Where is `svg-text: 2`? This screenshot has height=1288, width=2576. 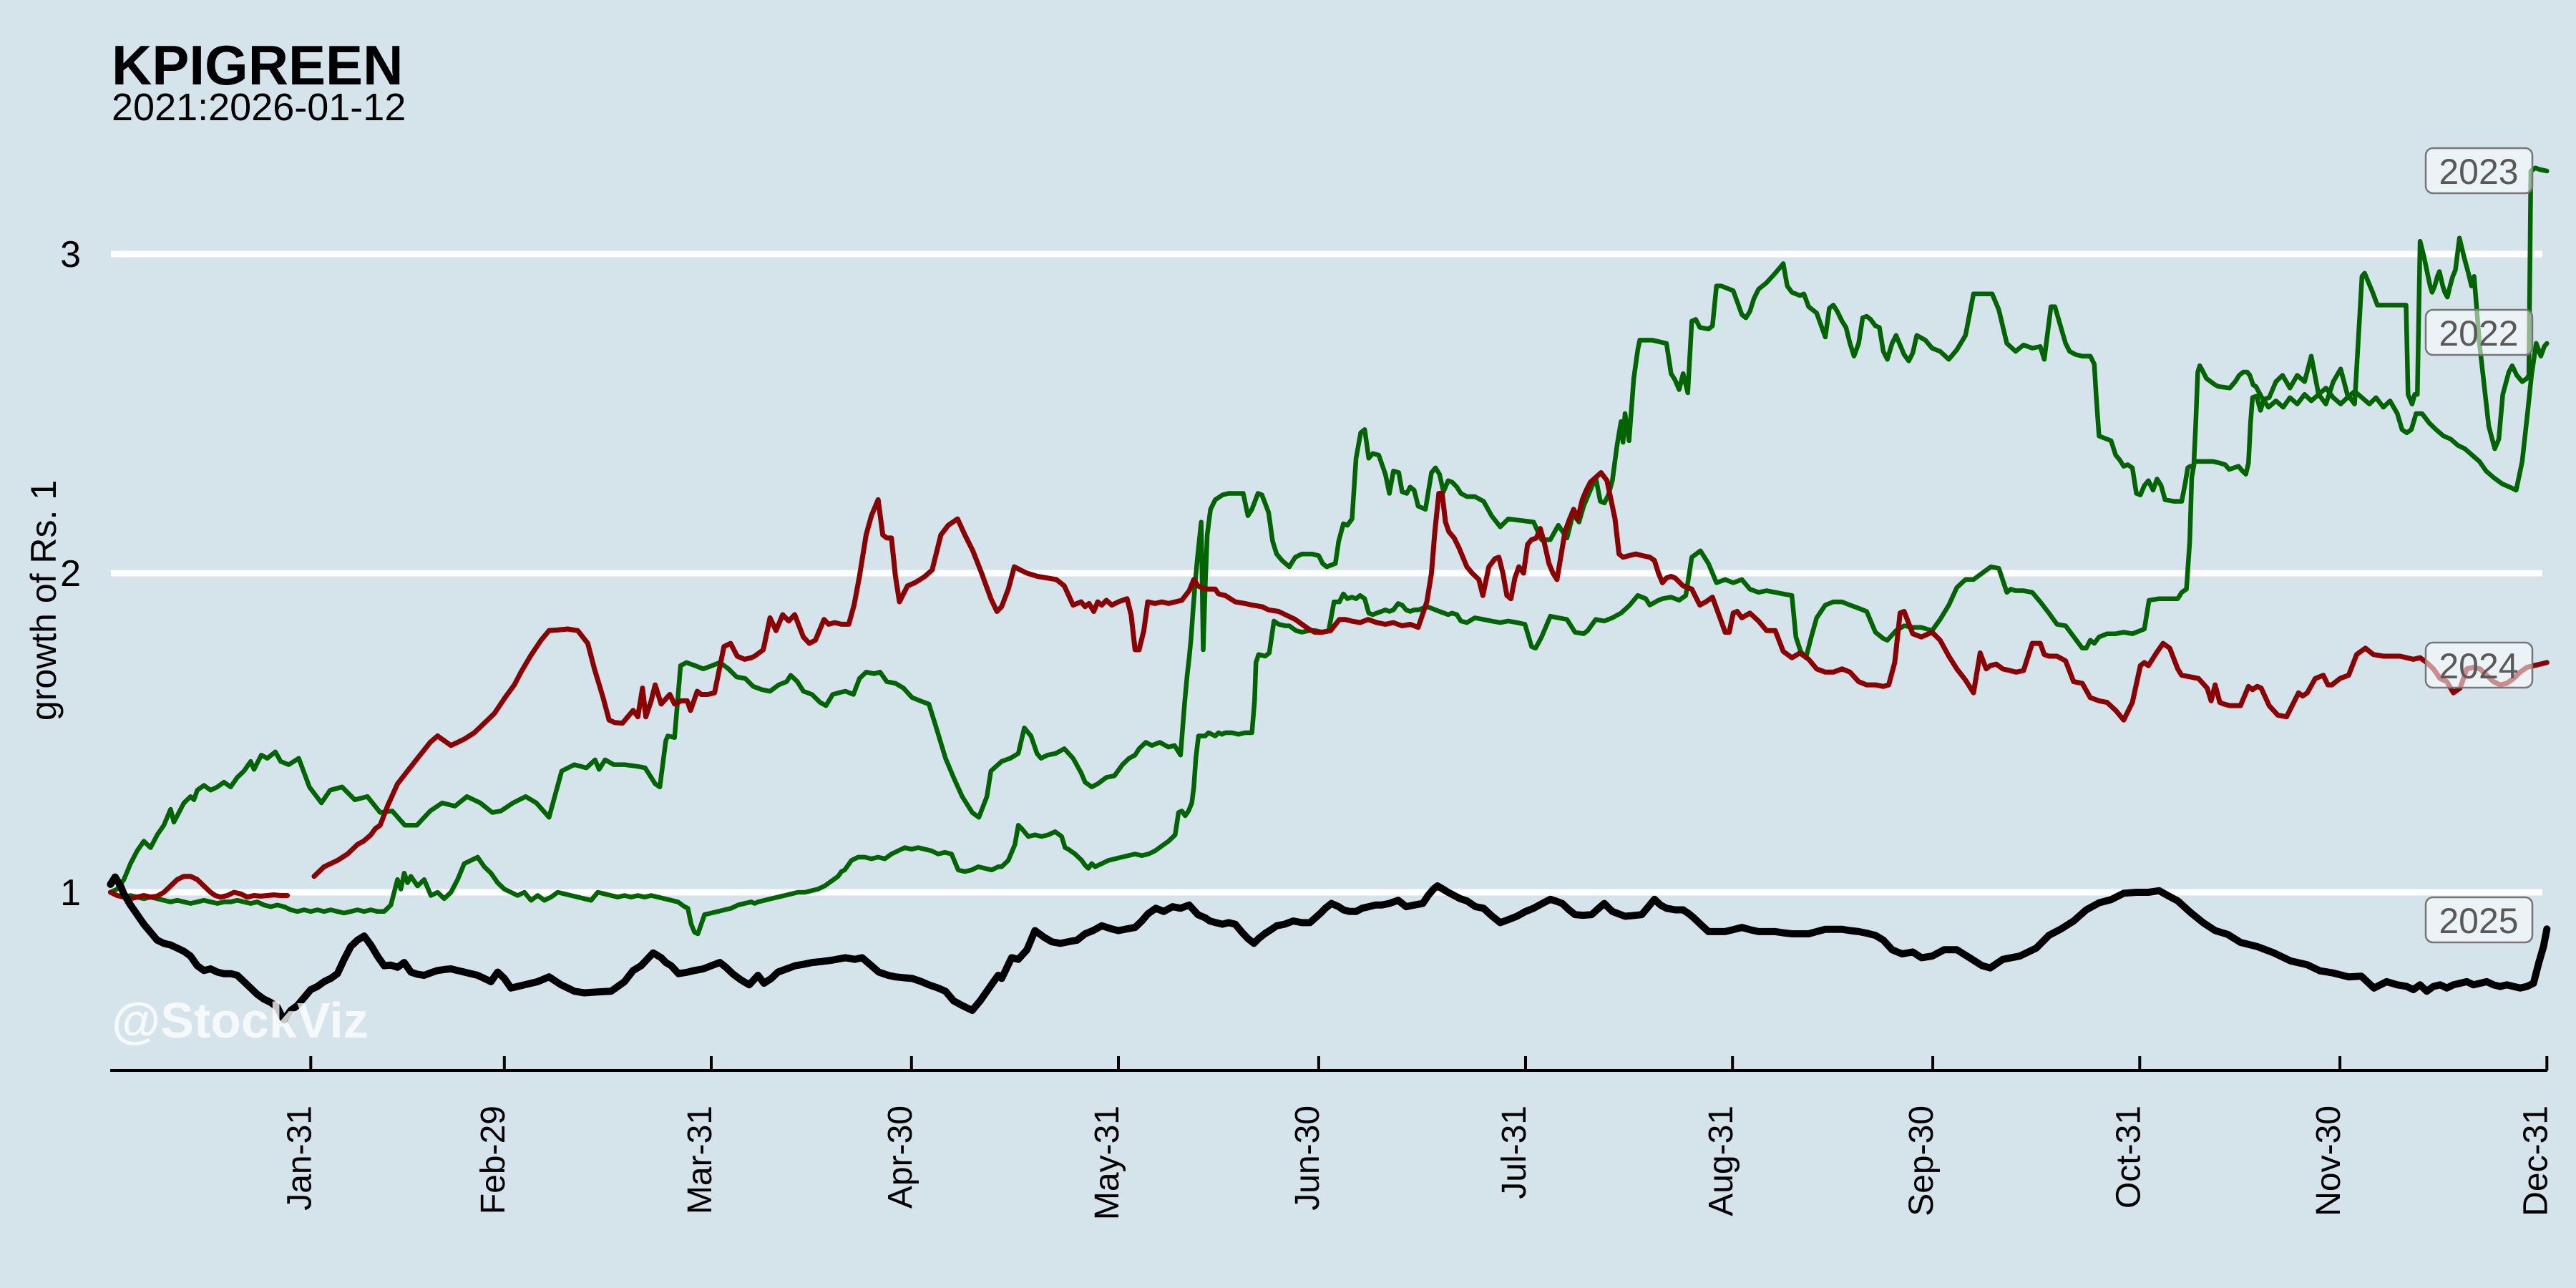
svg-text: 2 is located at coordinates (70, 574).